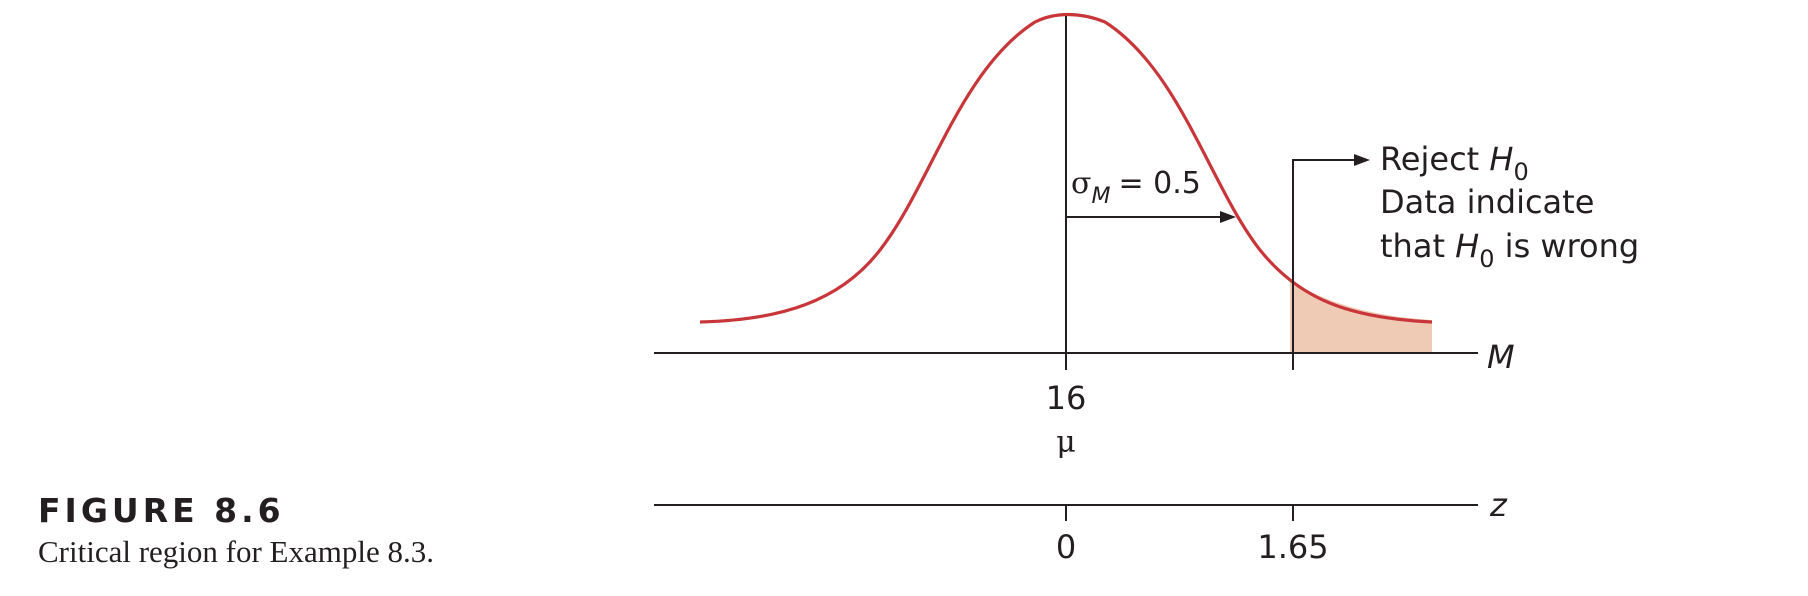  Describe the element at coordinates (1066, 442) in the screenshot. I see `mu-symbol: μ` at that location.